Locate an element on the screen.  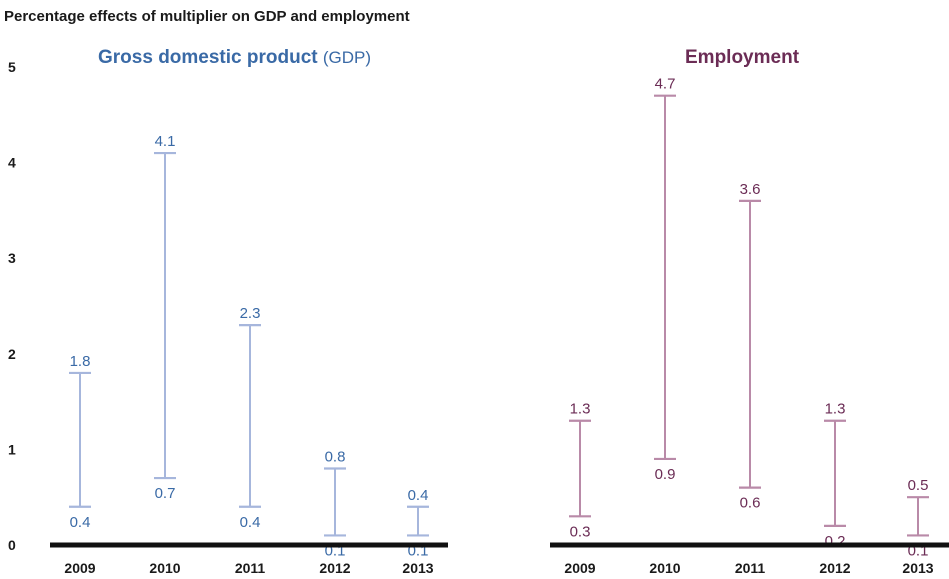
employment-high-label: 3.6 is located at coordinates (750, 189).